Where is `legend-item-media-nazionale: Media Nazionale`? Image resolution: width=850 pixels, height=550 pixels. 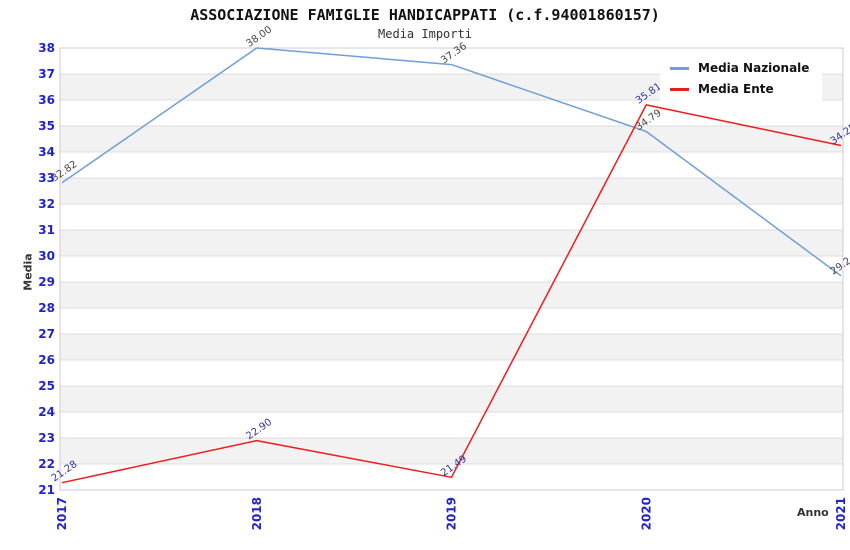 legend-item-media-nazionale: Media Nazionale is located at coordinates (746, 68).